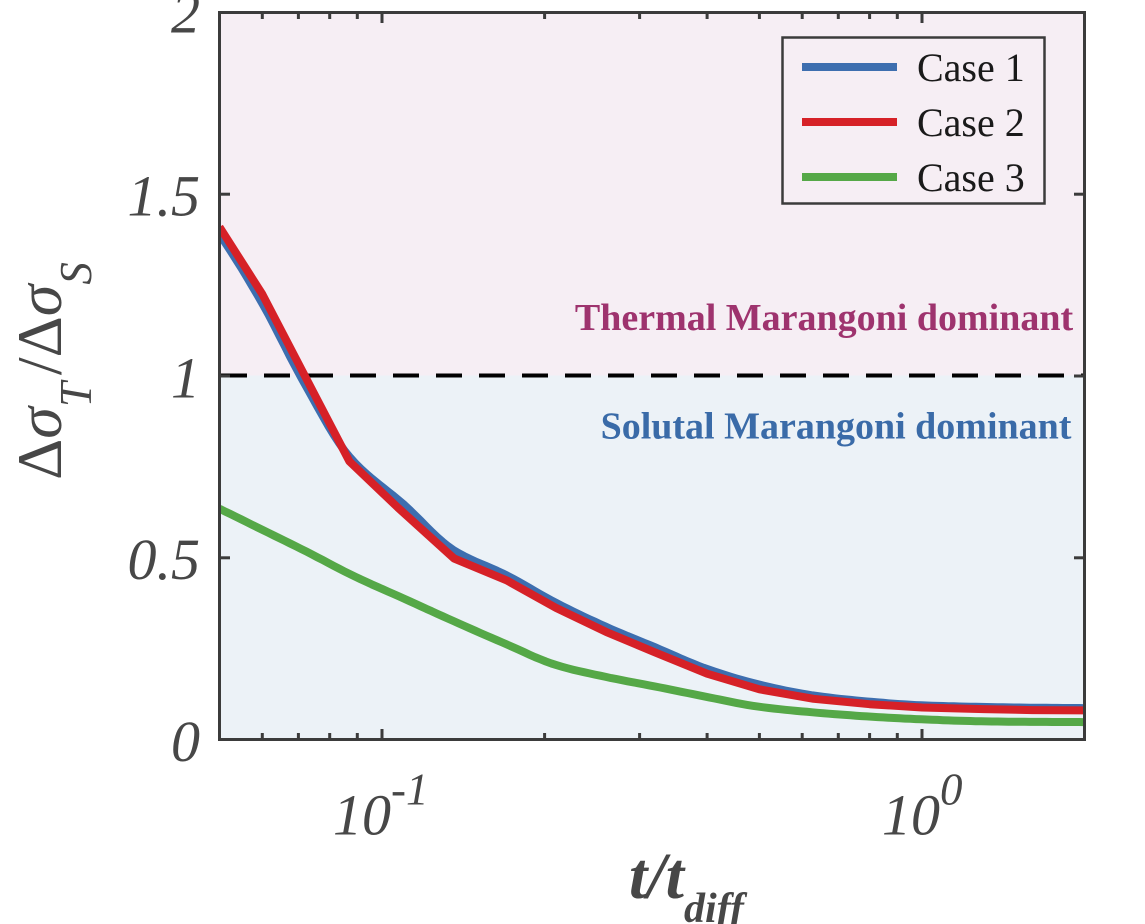 Image resolution: width=1145 pixels, height=924 pixels. I want to click on svg-text: t/tdiff, so click(688, 882).